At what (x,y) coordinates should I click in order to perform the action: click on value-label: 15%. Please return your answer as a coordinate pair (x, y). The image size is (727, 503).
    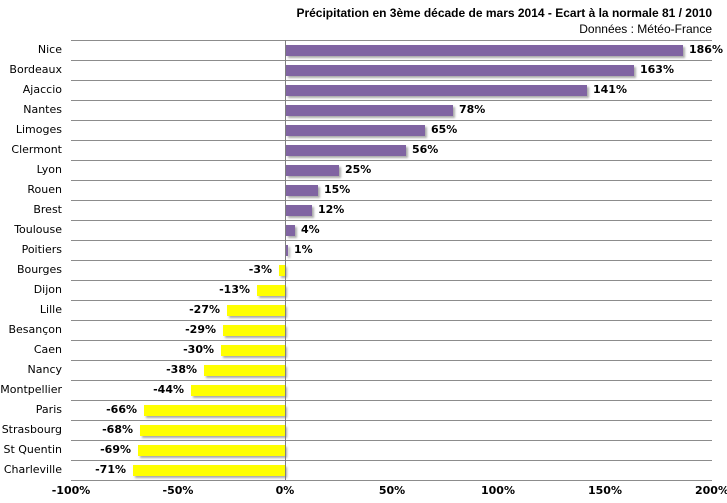
    Looking at the image, I should click on (337, 189).